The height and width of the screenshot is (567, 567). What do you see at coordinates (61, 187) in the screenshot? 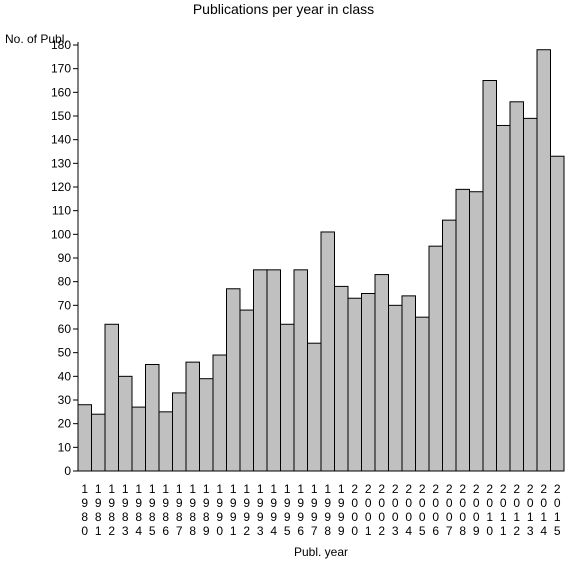
I see `y-tick-label: 120` at bounding box center [61, 187].